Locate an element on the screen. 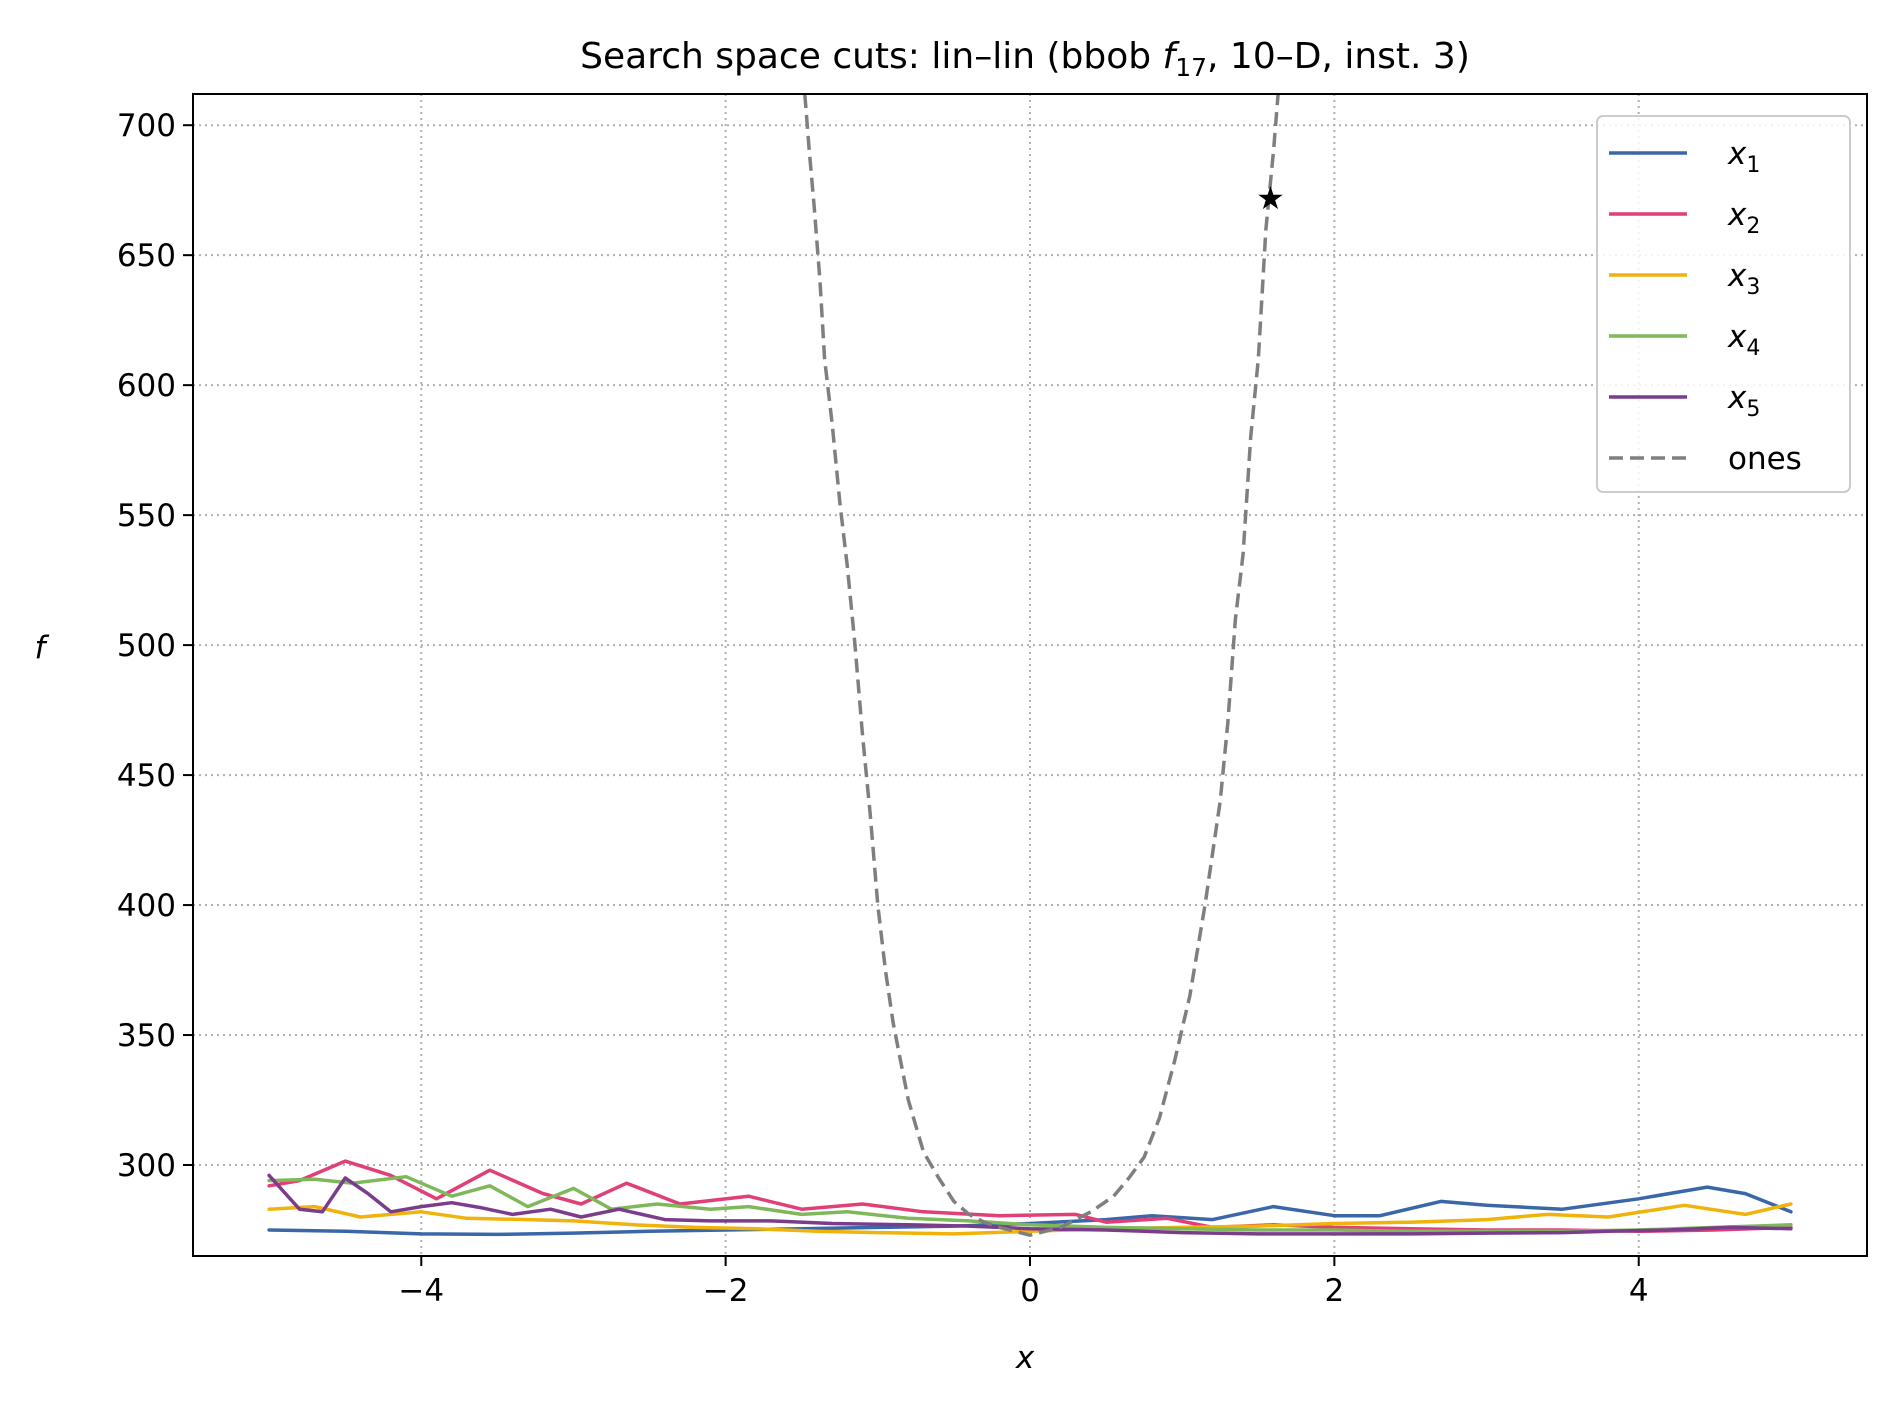 This screenshot has height=1404, width=1887. series-line-x5 is located at coordinates (1030, 1204).